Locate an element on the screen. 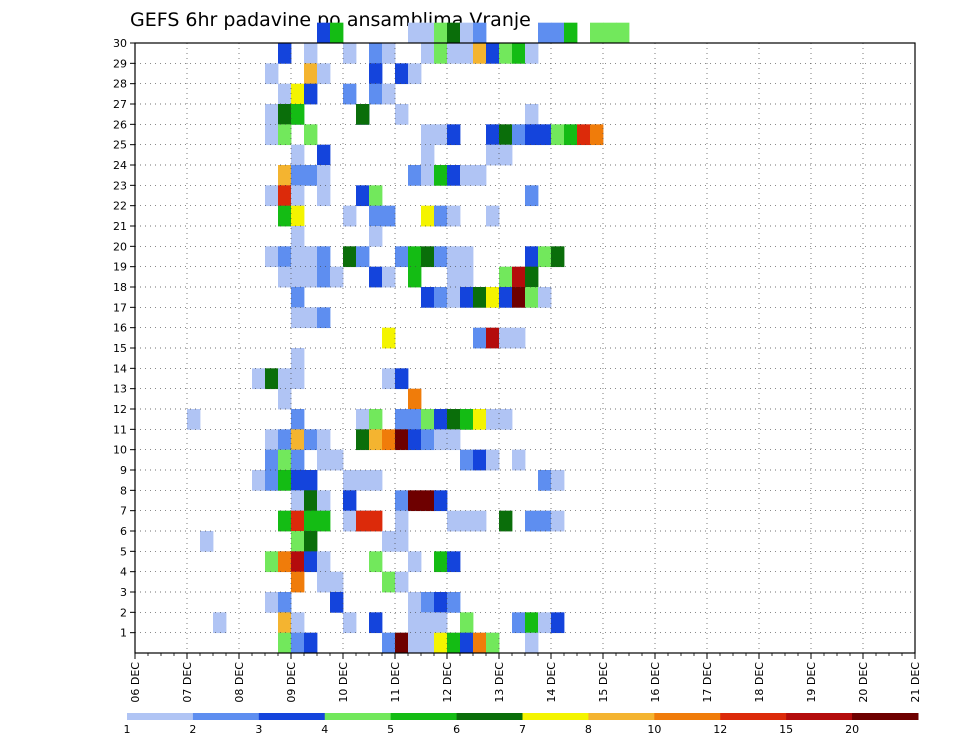  y-tick-label: 27 is located at coordinates (120, 104).